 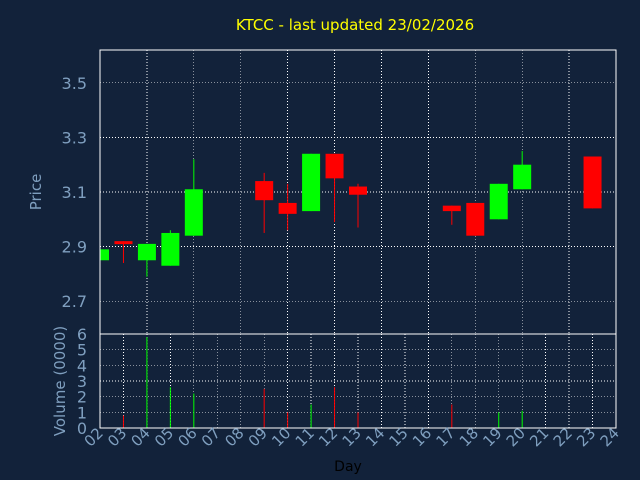 I want to click on volume-tick-label: 2, so click(x=82, y=397).